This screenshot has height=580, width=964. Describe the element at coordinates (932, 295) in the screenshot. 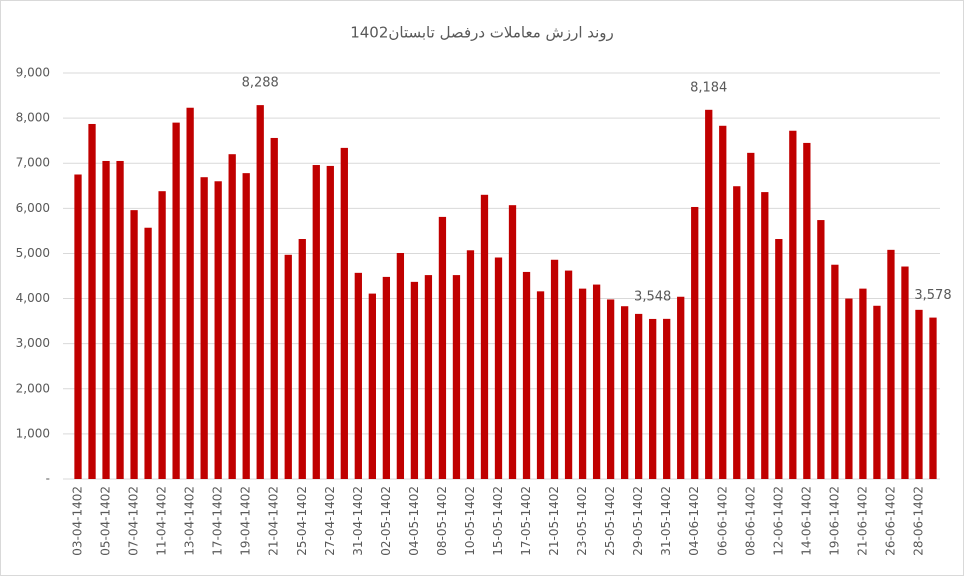

I see `data-label: 3,578` at that location.